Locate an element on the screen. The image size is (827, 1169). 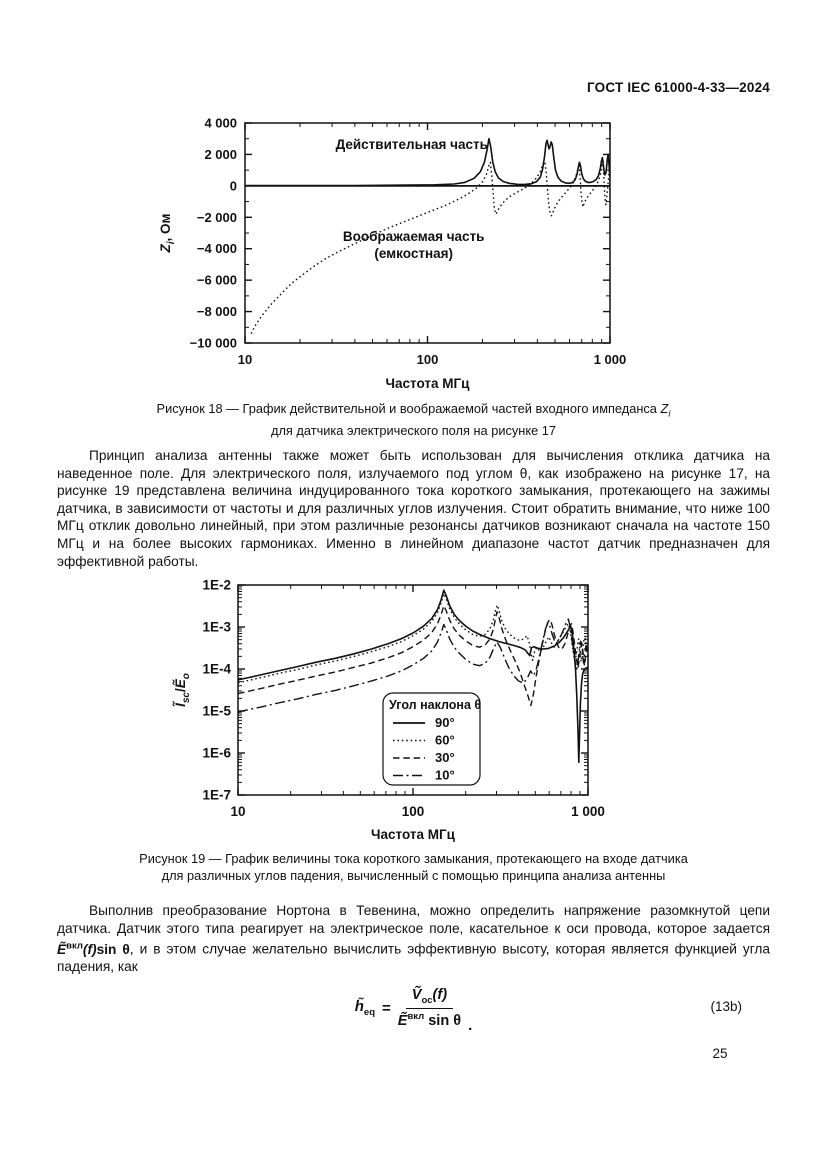
equation-fraction: Ṽoc(f) Ẽвкл sin θ is located at coordinates (429, 1008).